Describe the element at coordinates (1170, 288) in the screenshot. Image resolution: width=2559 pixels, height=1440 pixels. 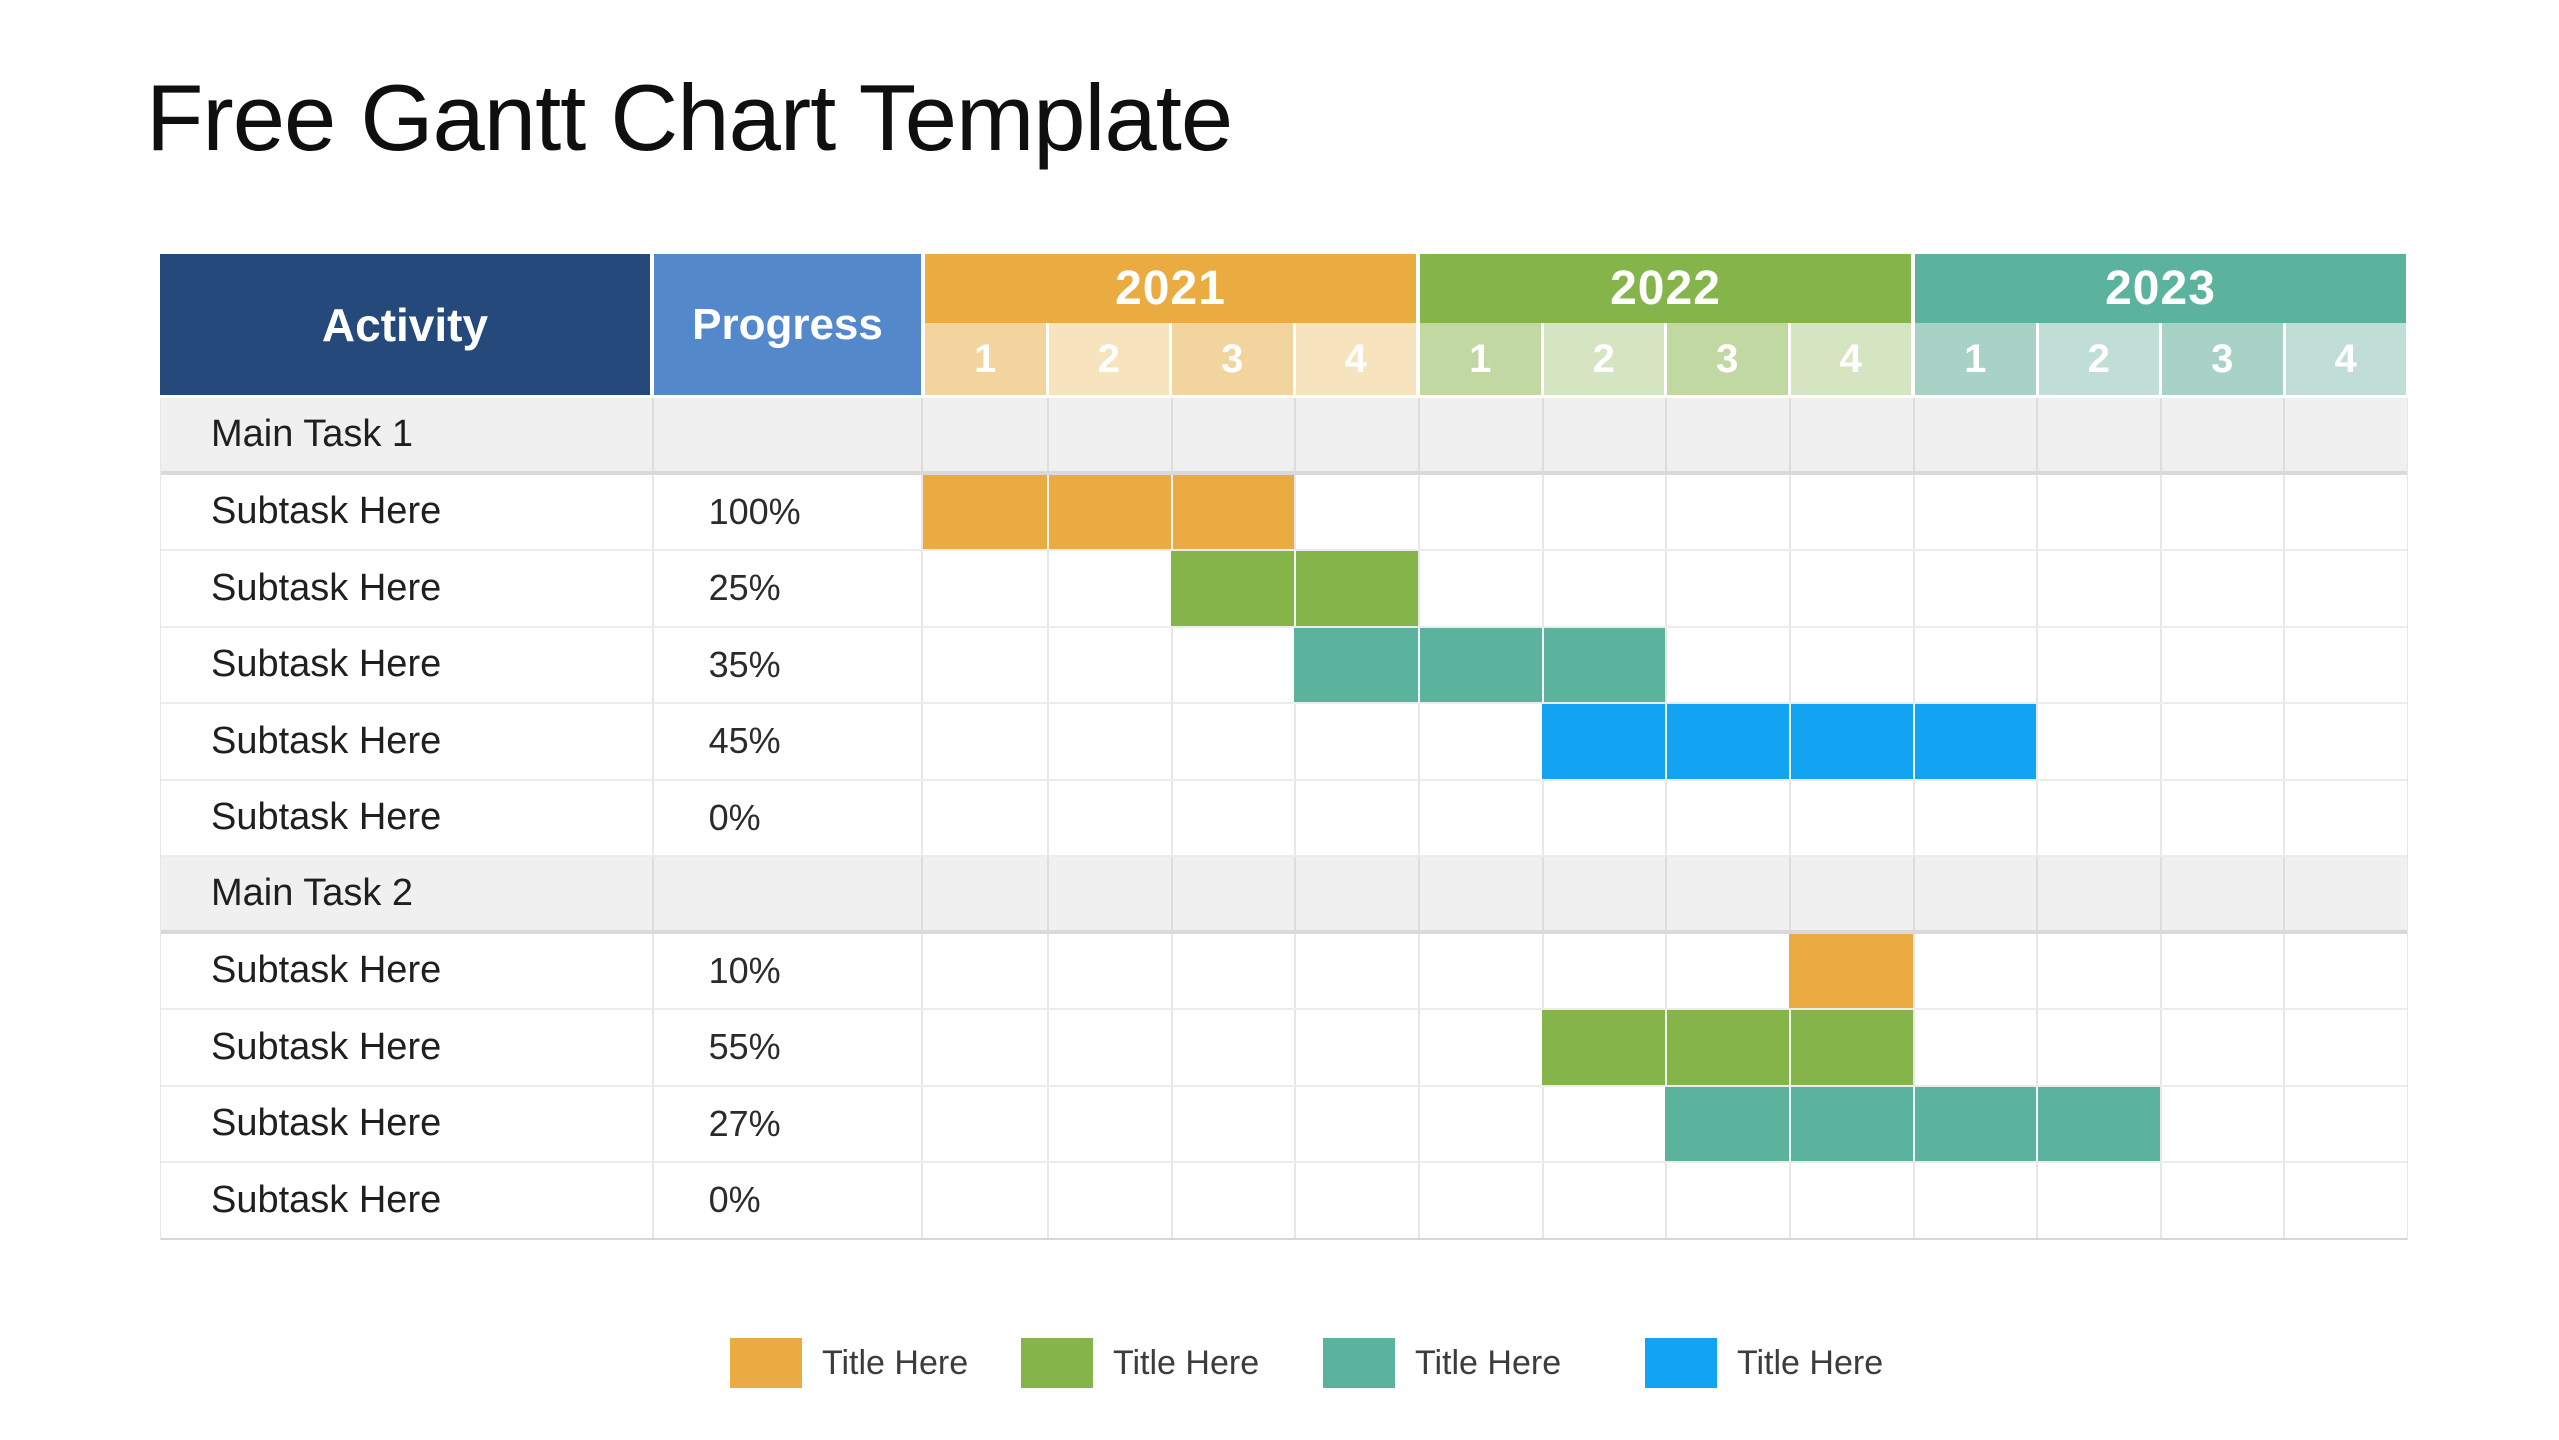
I see `year-label-2021: 2021` at that location.